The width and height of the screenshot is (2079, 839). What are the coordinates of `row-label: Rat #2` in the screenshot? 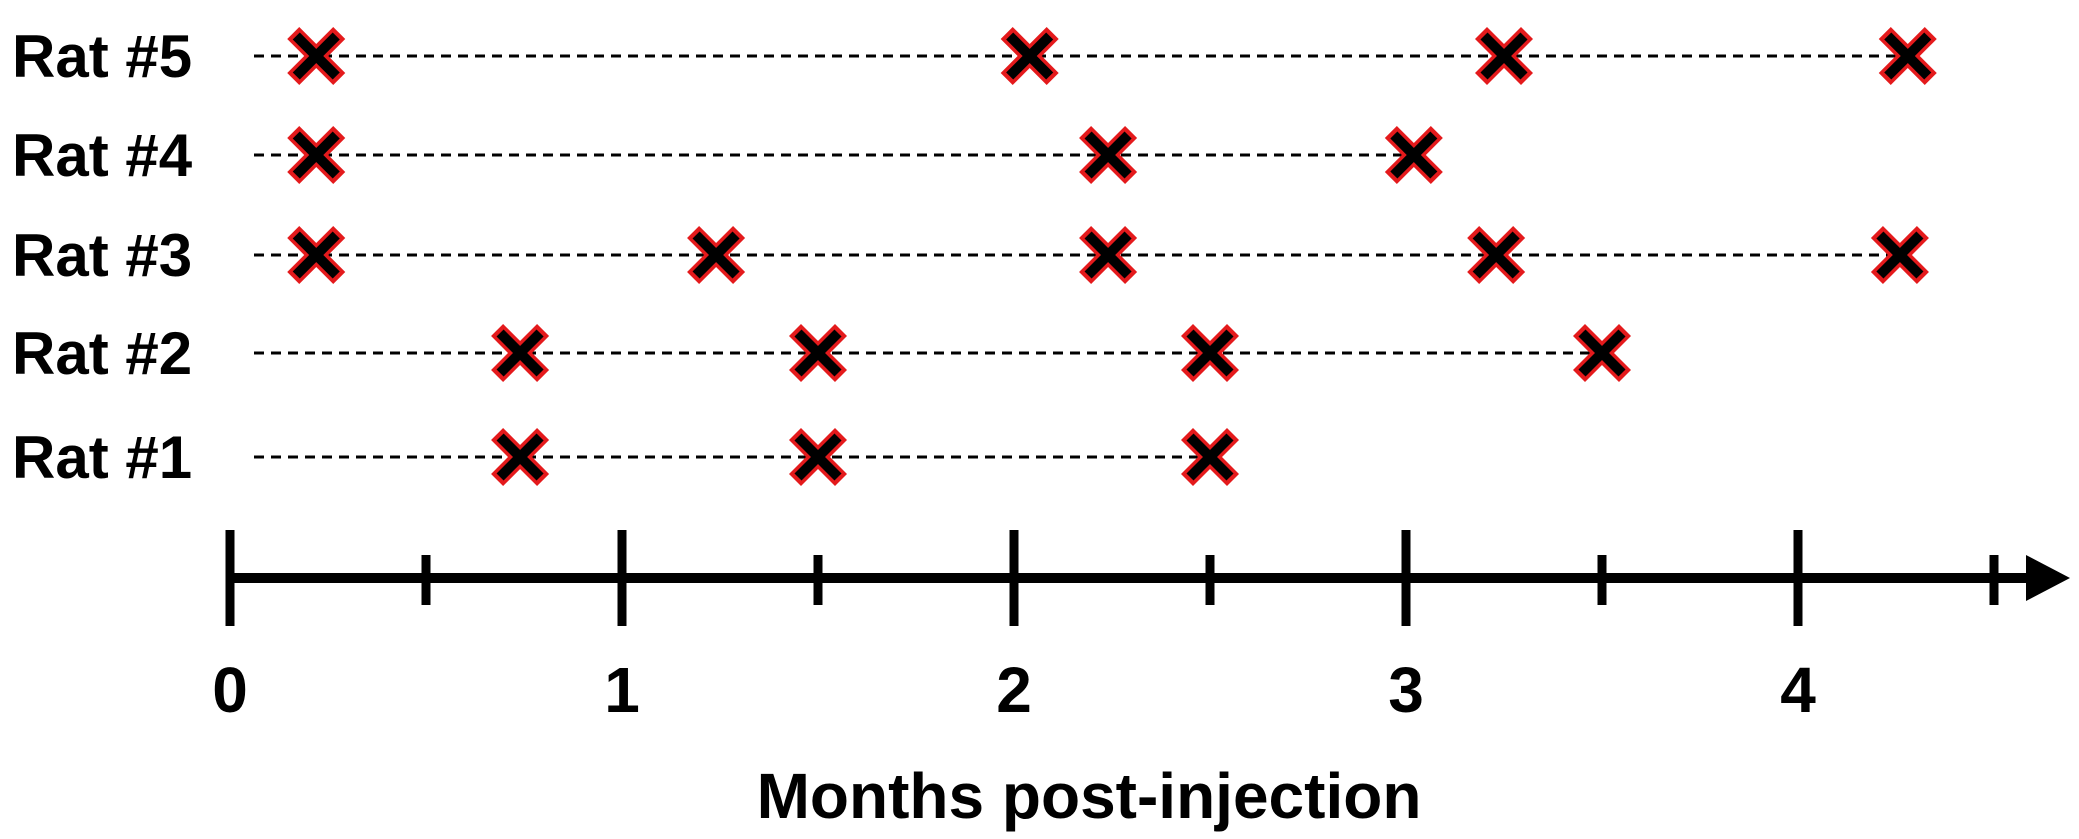 It's located at (102, 353).